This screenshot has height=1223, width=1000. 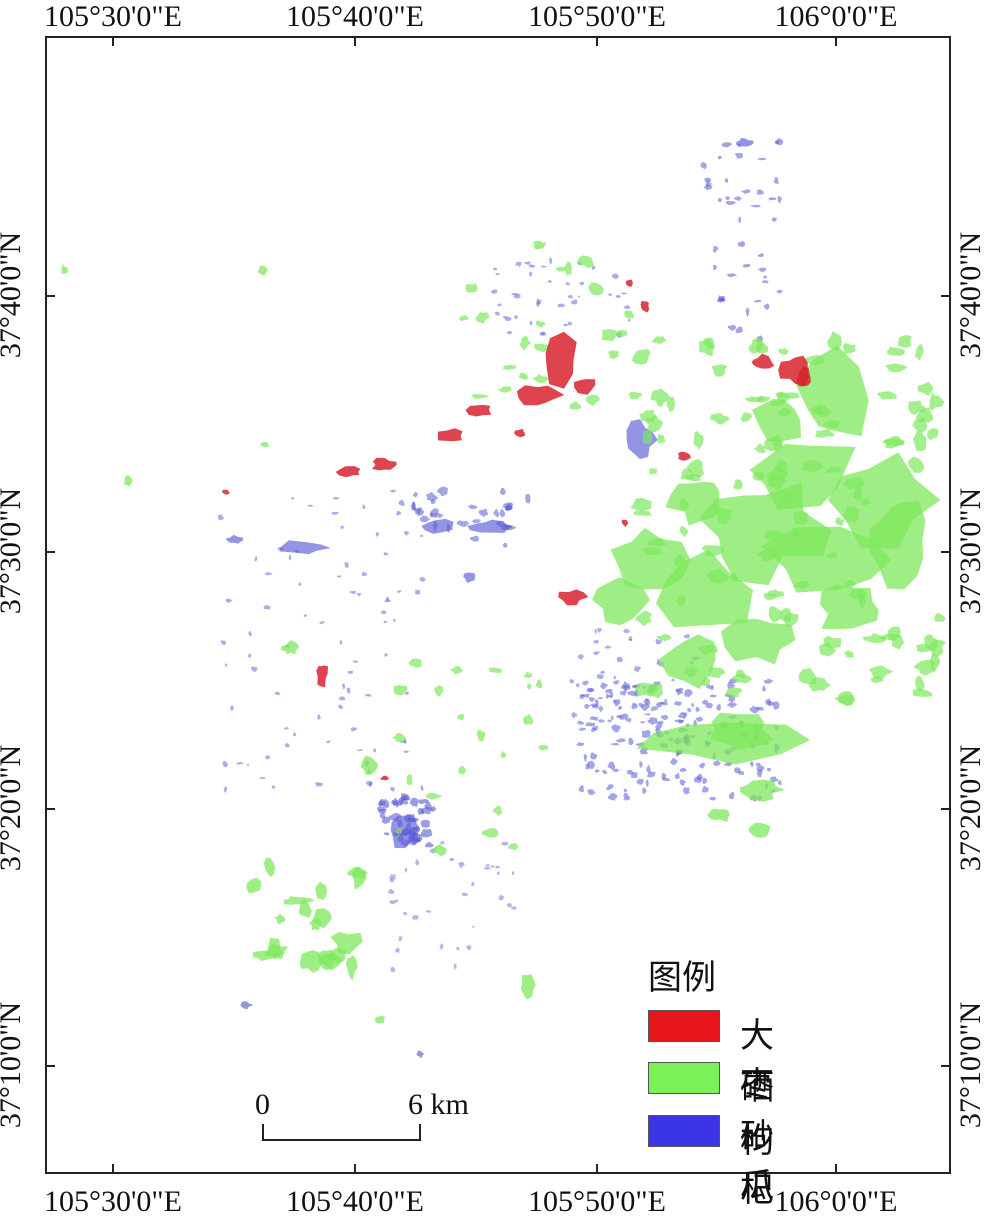 I want to click on right-lat-label-2: 37°30'0"N, so click(x=971, y=551).